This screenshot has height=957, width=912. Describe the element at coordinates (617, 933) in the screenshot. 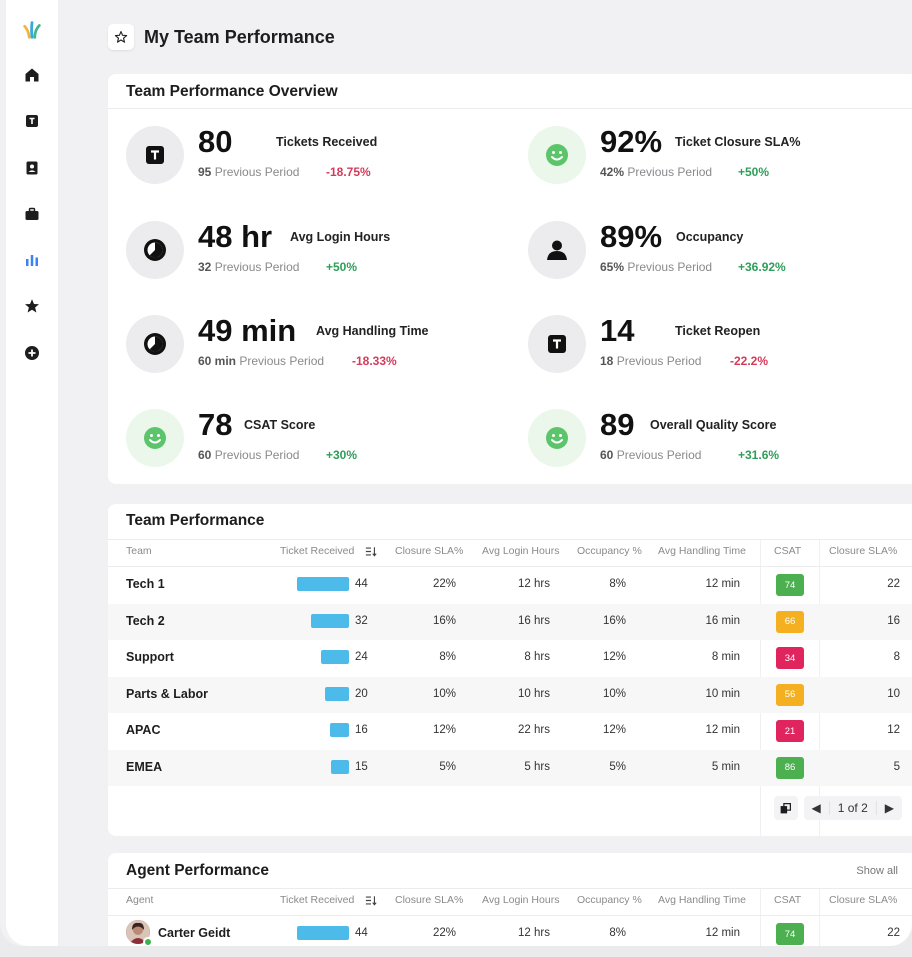

I see `occupancy: 8%` at that location.